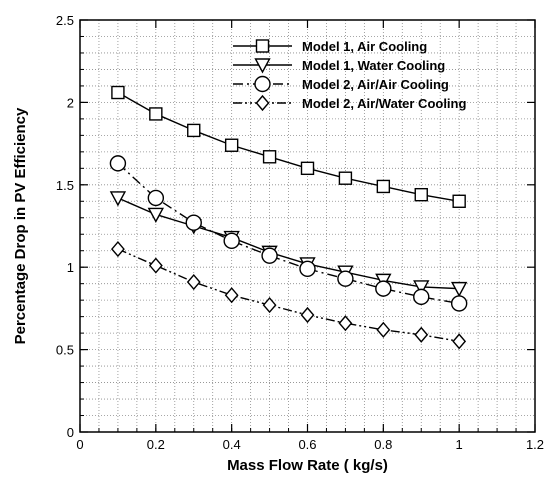 The width and height of the screenshot is (550, 478). What do you see at coordinates (232, 444) in the screenshot?
I see `x-tick-label: 0.4` at bounding box center [232, 444].